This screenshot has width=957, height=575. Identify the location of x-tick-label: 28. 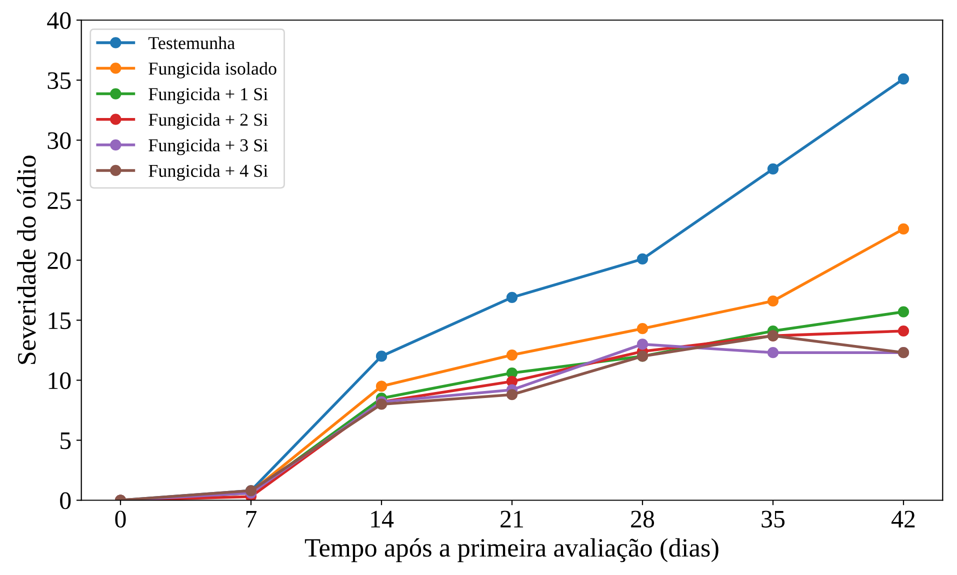
(642, 519).